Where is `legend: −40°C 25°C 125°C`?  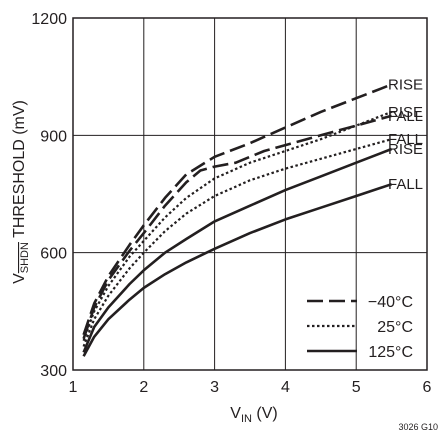
legend: −40°C 25°C 125°C is located at coordinates (360, 327).